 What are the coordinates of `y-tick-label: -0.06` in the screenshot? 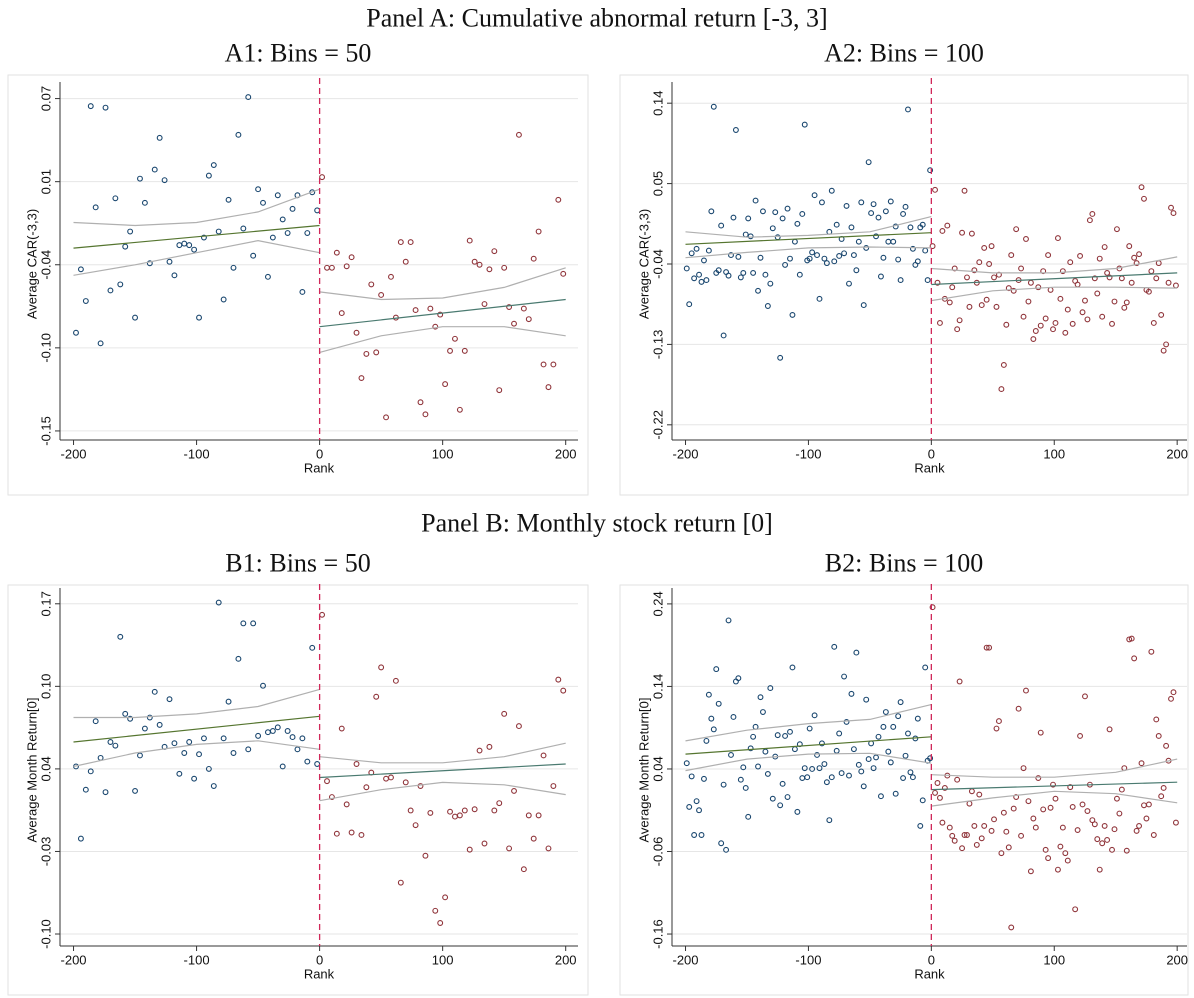 It's located at (658, 852).